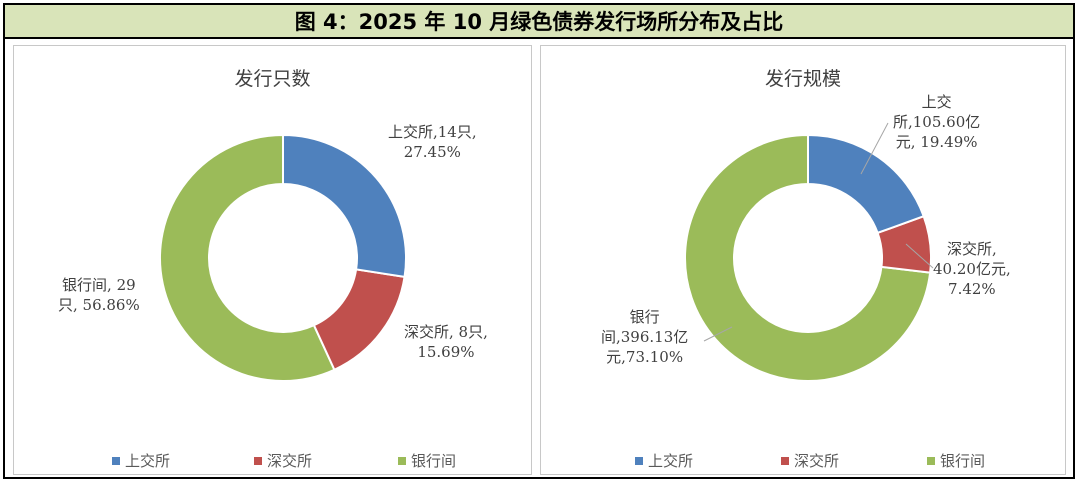 The image size is (1080, 483). I want to click on legend-scale: 上交所 深交所 银行间, so click(803, 460).